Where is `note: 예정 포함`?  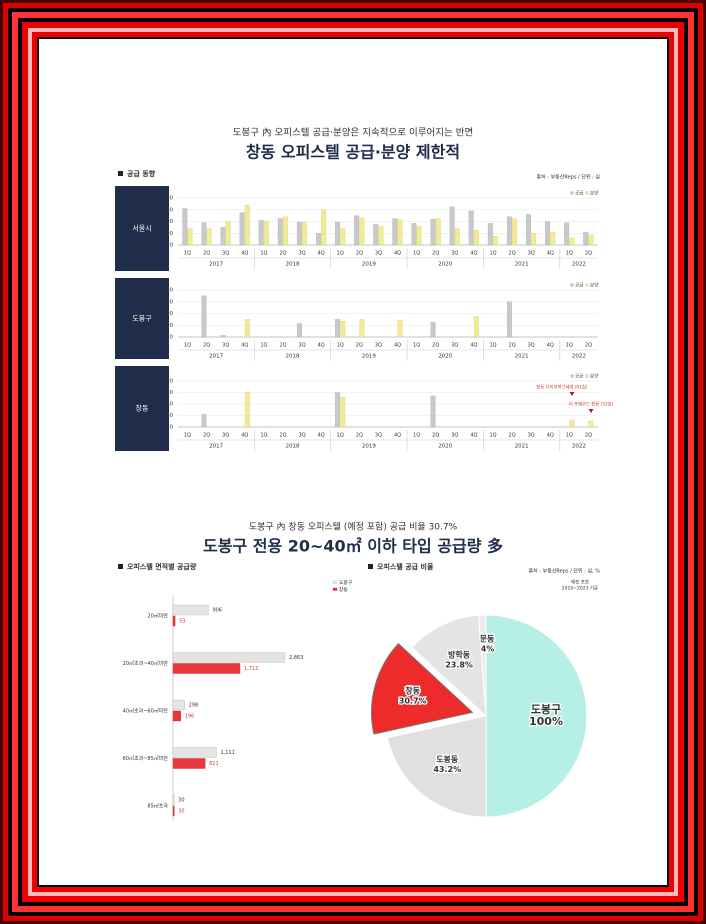 note: 예정 포함 is located at coordinates (580, 582).